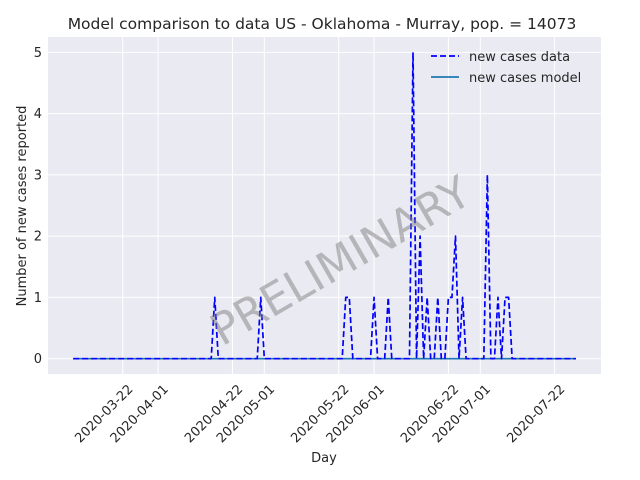 This screenshot has height=480, width=640. Describe the element at coordinates (519, 57) in the screenshot. I see `legend-label-data: new cases data` at that location.